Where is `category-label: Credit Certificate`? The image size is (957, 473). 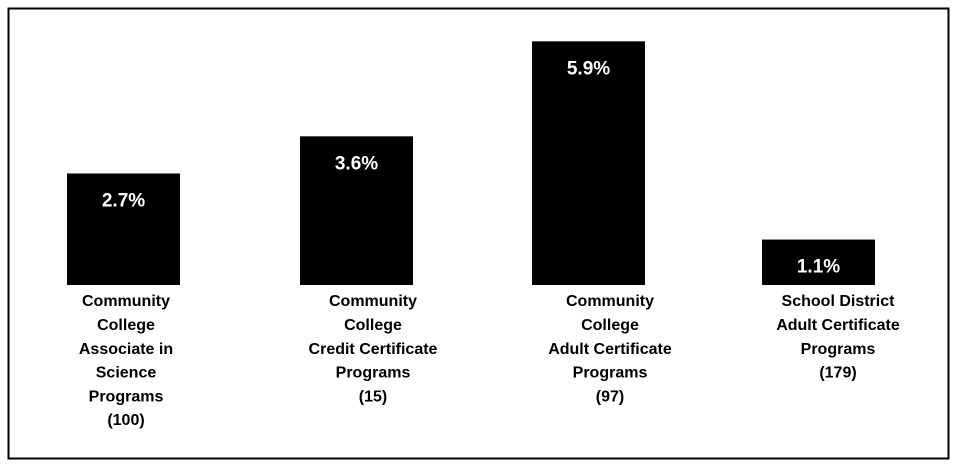 category-label: Credit Certificate is located at coordinates (373, 349).